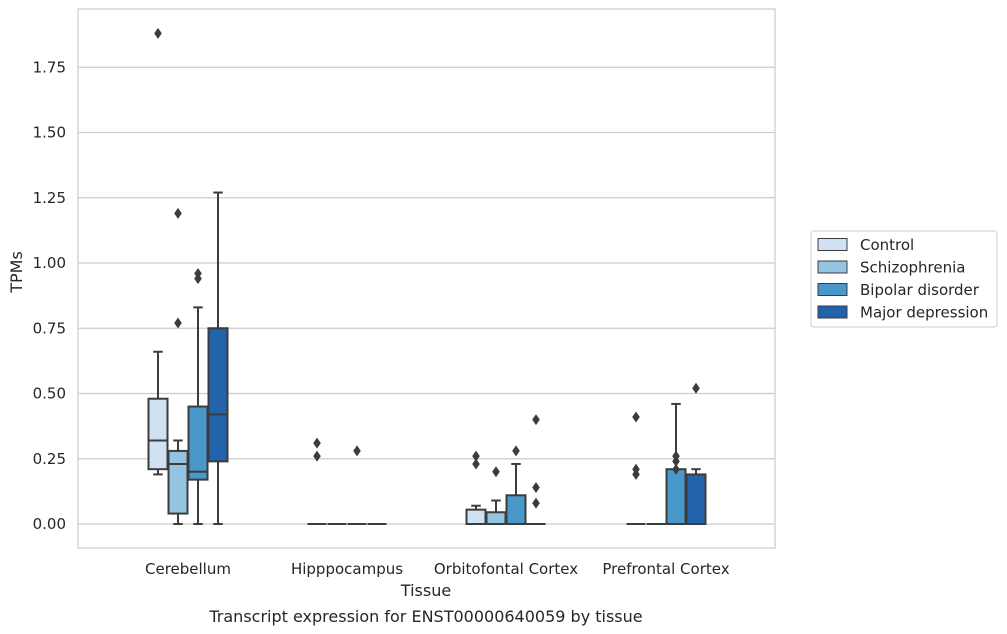 Image resolution: width=1007 pixels, height=634 pixels. Describe the element at coordinates (924, 313) in the screenshot. I see `legend-label: Major depression` at that location.